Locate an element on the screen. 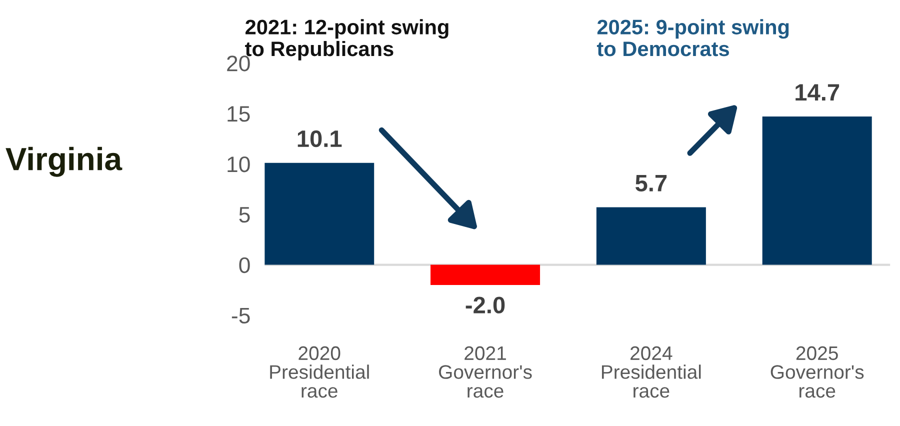 This screenshot has width=900, height=426. text: Virginia is located at coordinates (64, 161).